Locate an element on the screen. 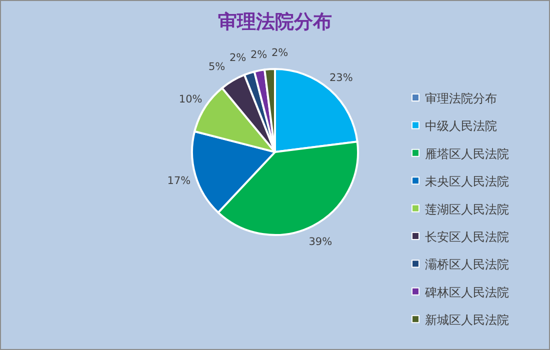 Image resolution: width=550 pixels, height=350 pixels. data-label: 10% is located at coordinates (190, 99).